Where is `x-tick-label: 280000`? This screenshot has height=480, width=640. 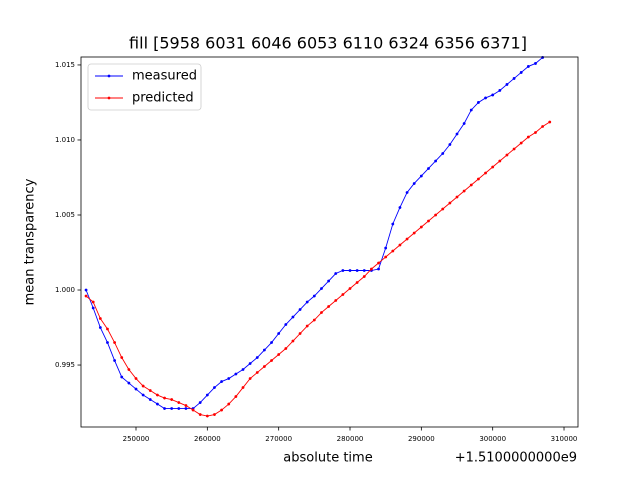 x-tick-label: 280000 is located at coordinates (350, 439).